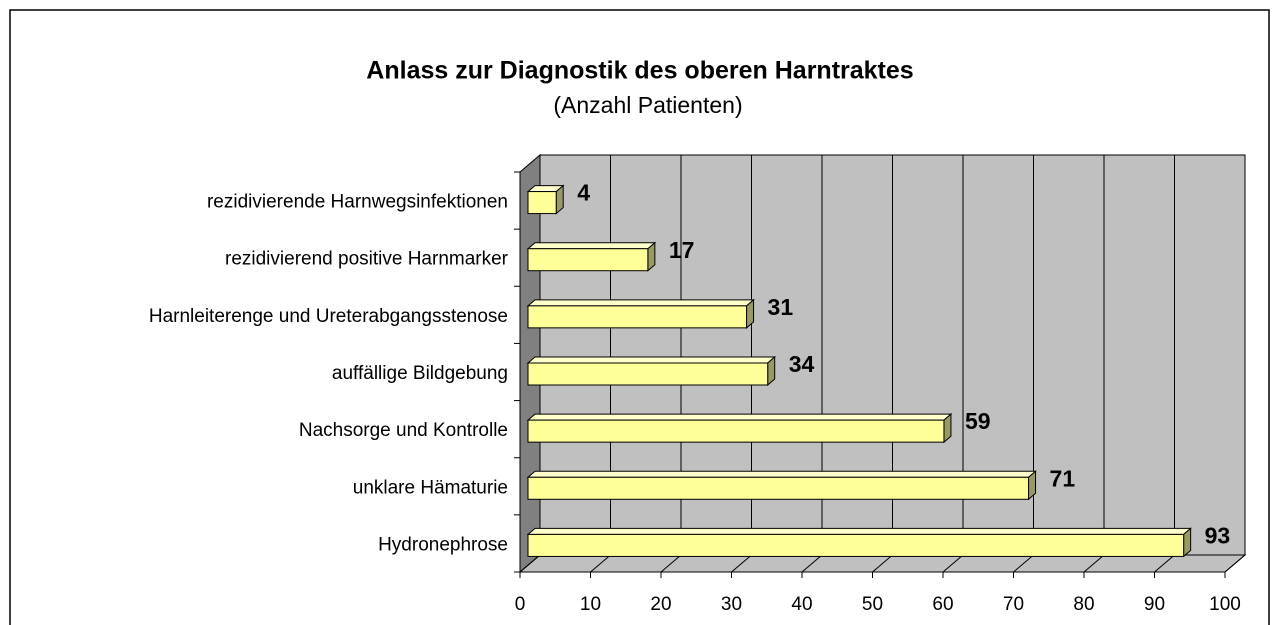 The height and width of the screenshot is (625, 1279). I want to click on y-tick-label: Harnleiterenge und Ureterabgangsstenose, so click(328, 316).